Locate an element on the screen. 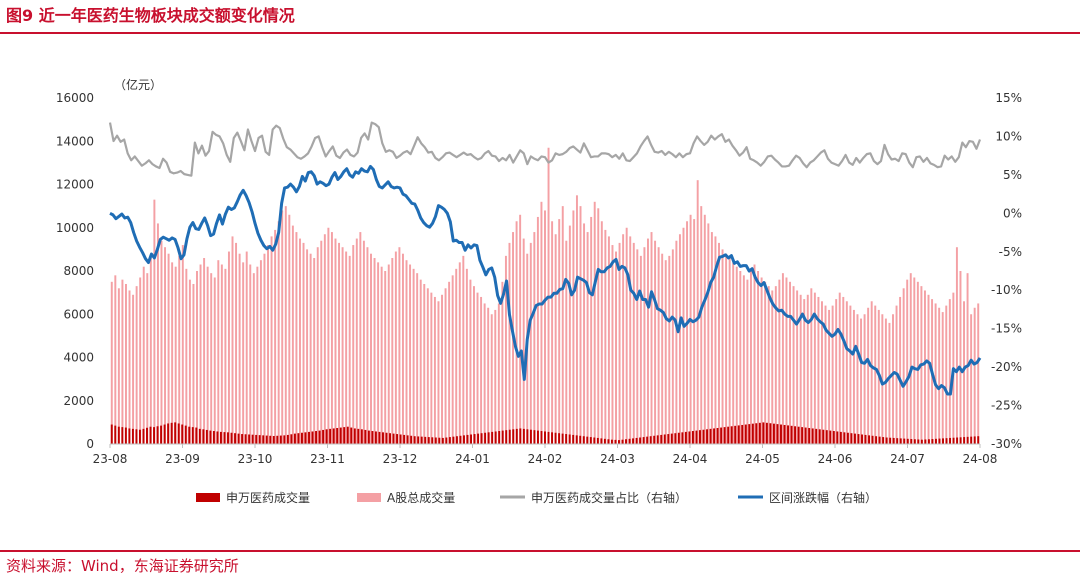 The width and height of the screenshot is (1080, 583). sw-bars is located at coordinates (545, 433).